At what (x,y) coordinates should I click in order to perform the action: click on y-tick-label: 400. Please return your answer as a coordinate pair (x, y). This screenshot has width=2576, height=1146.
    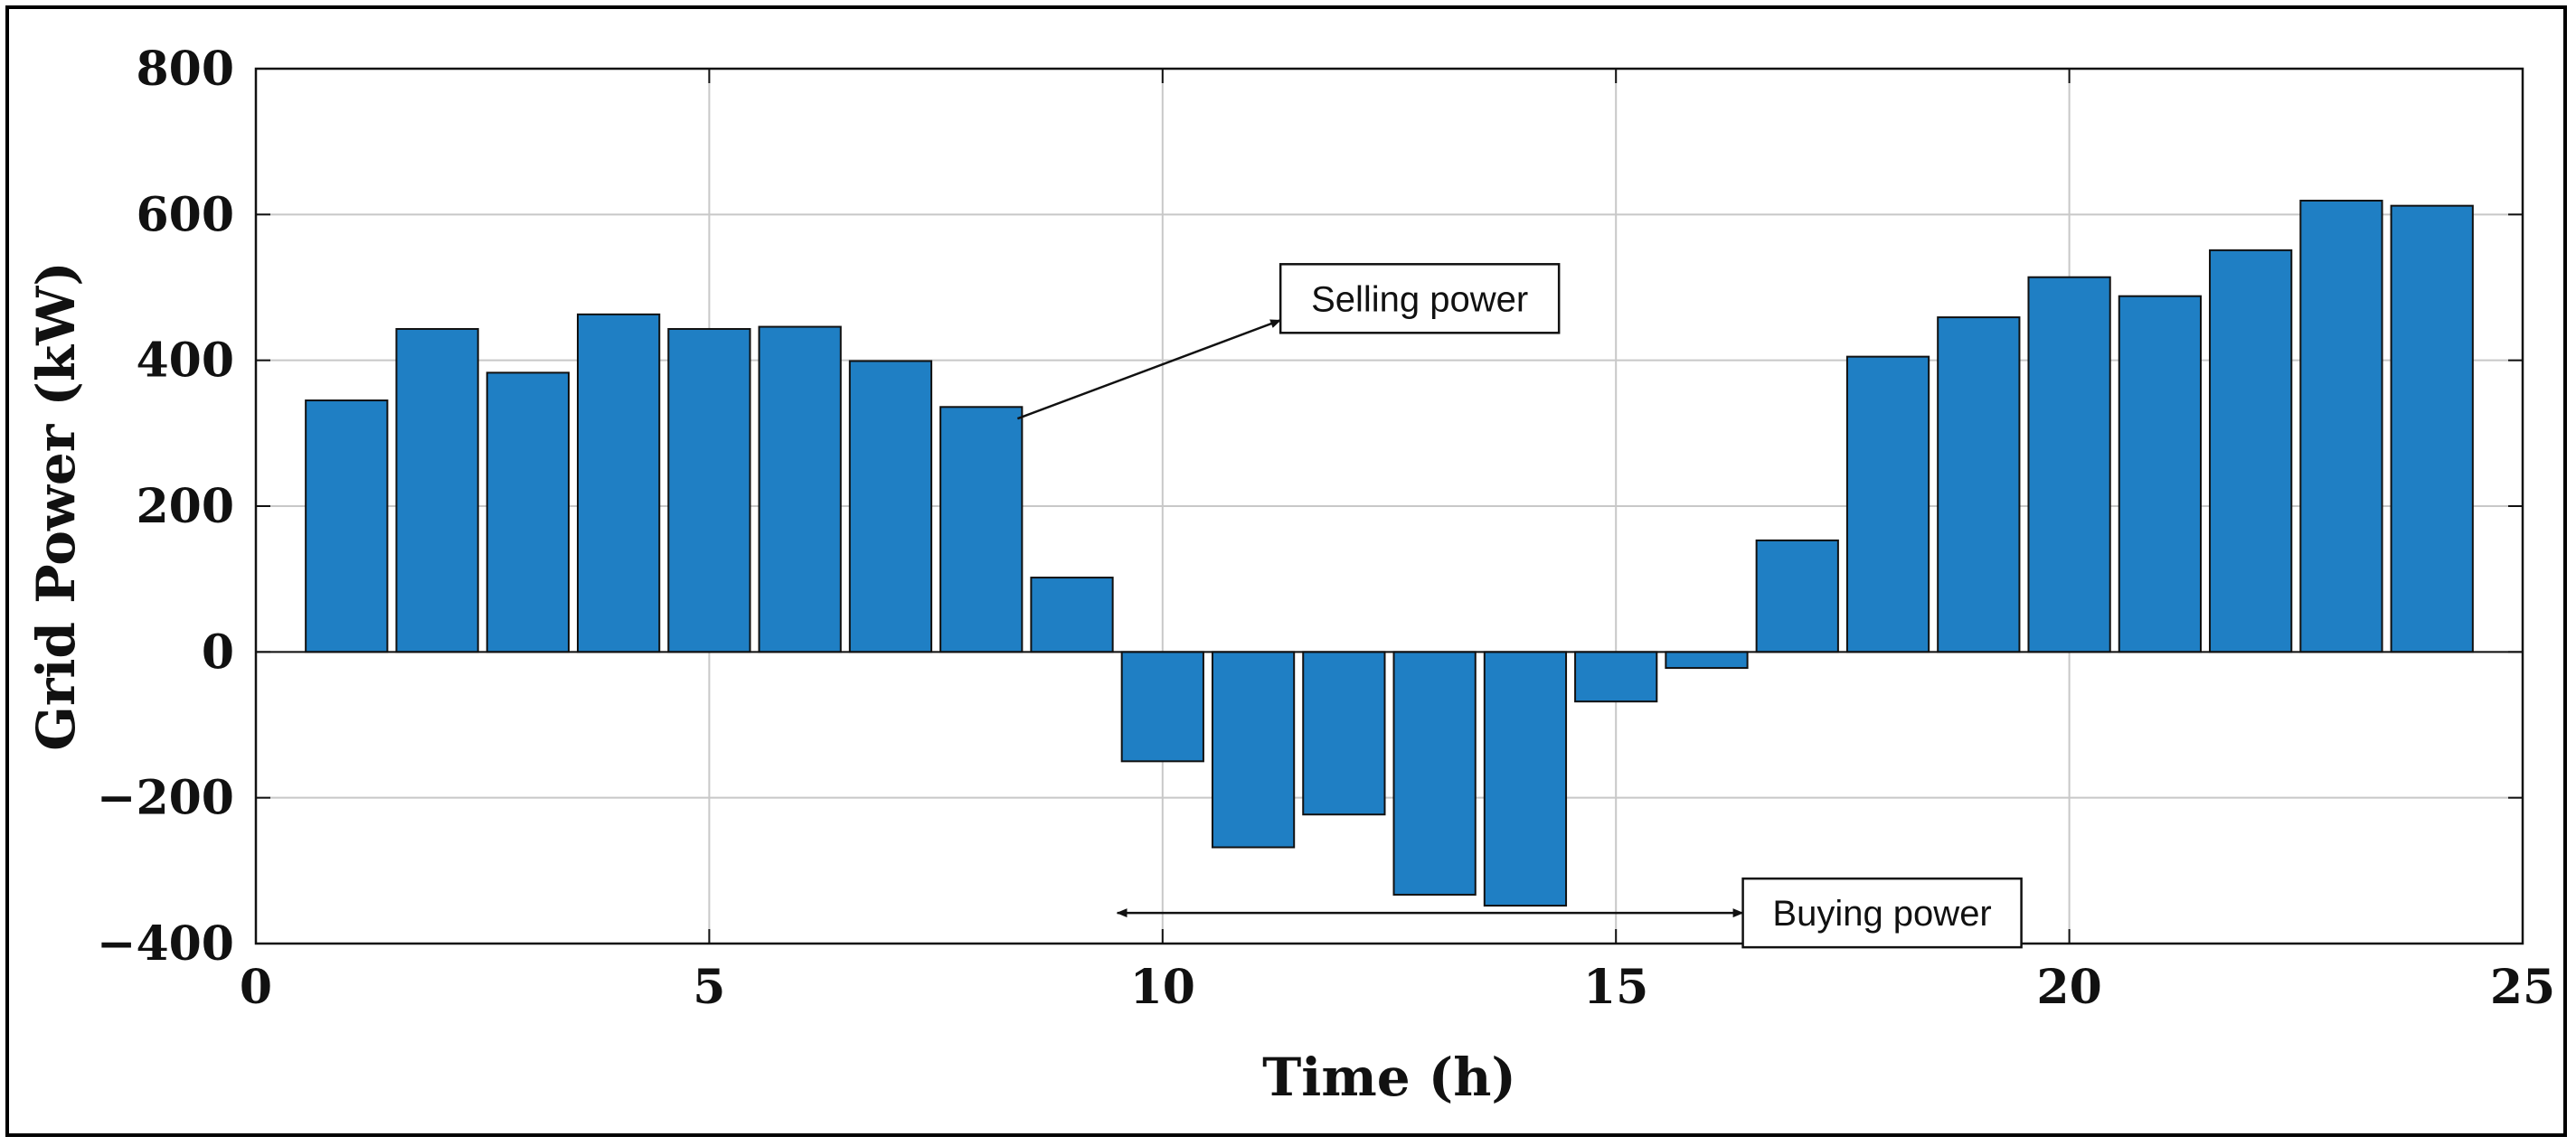
    Looking at the image, I should click on (185, 361).